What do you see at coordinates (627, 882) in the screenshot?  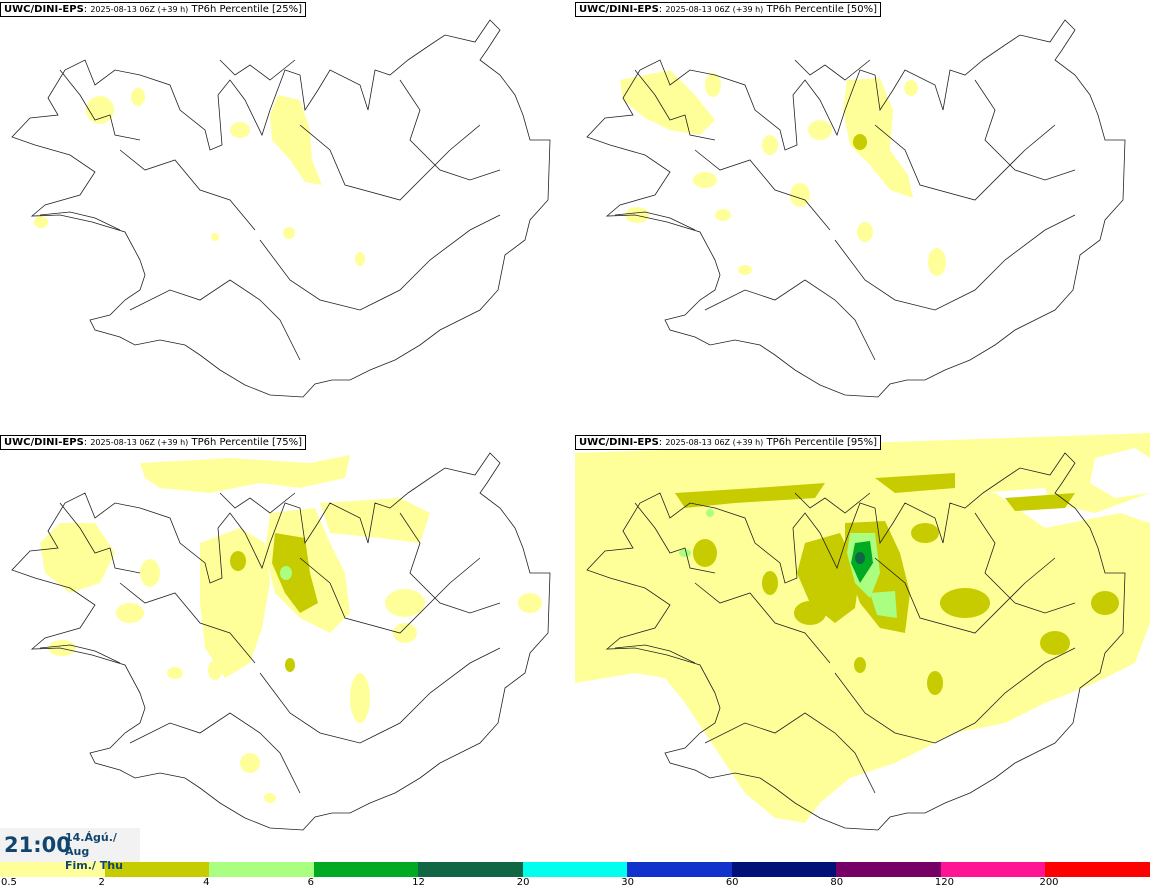 I see `legend-label: 30` at bounding box center [627, 882].